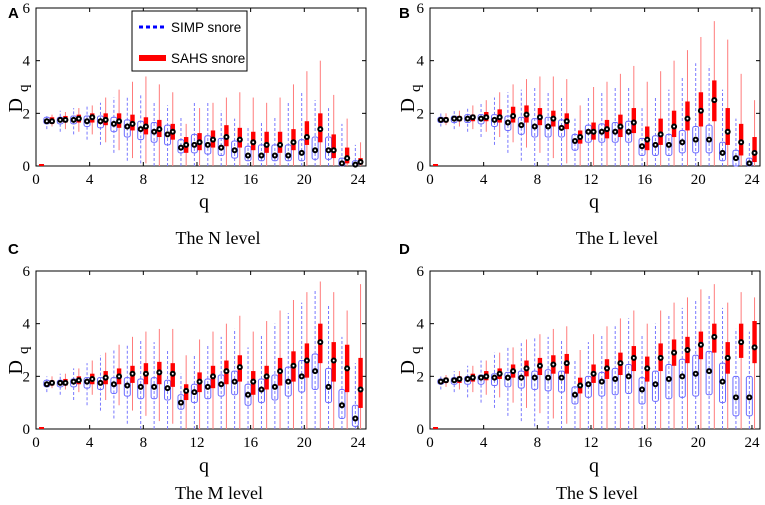  What do you see at coordinates (204, 466) in the screenshot?
I see `x-axis-label: q` at bounding box center [204, 466].